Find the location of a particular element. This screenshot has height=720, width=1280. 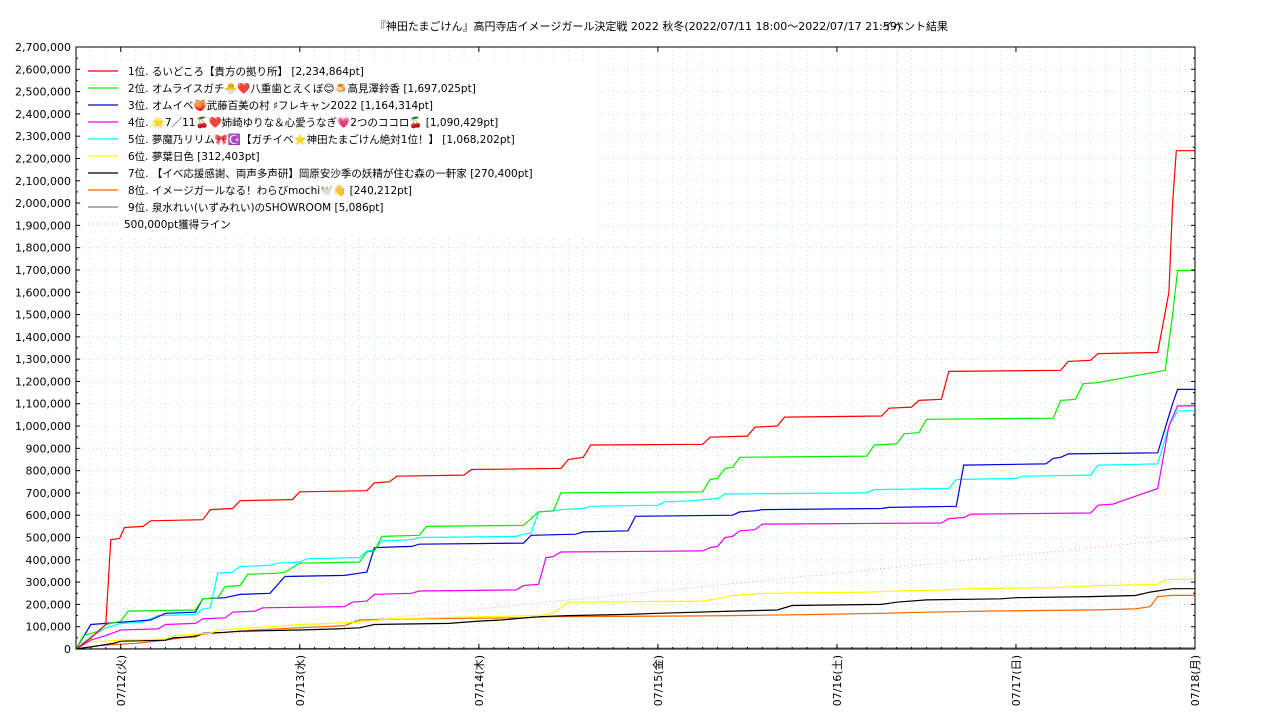

y-tick-label: 1,600,000 is located at coordinates (43, 292).